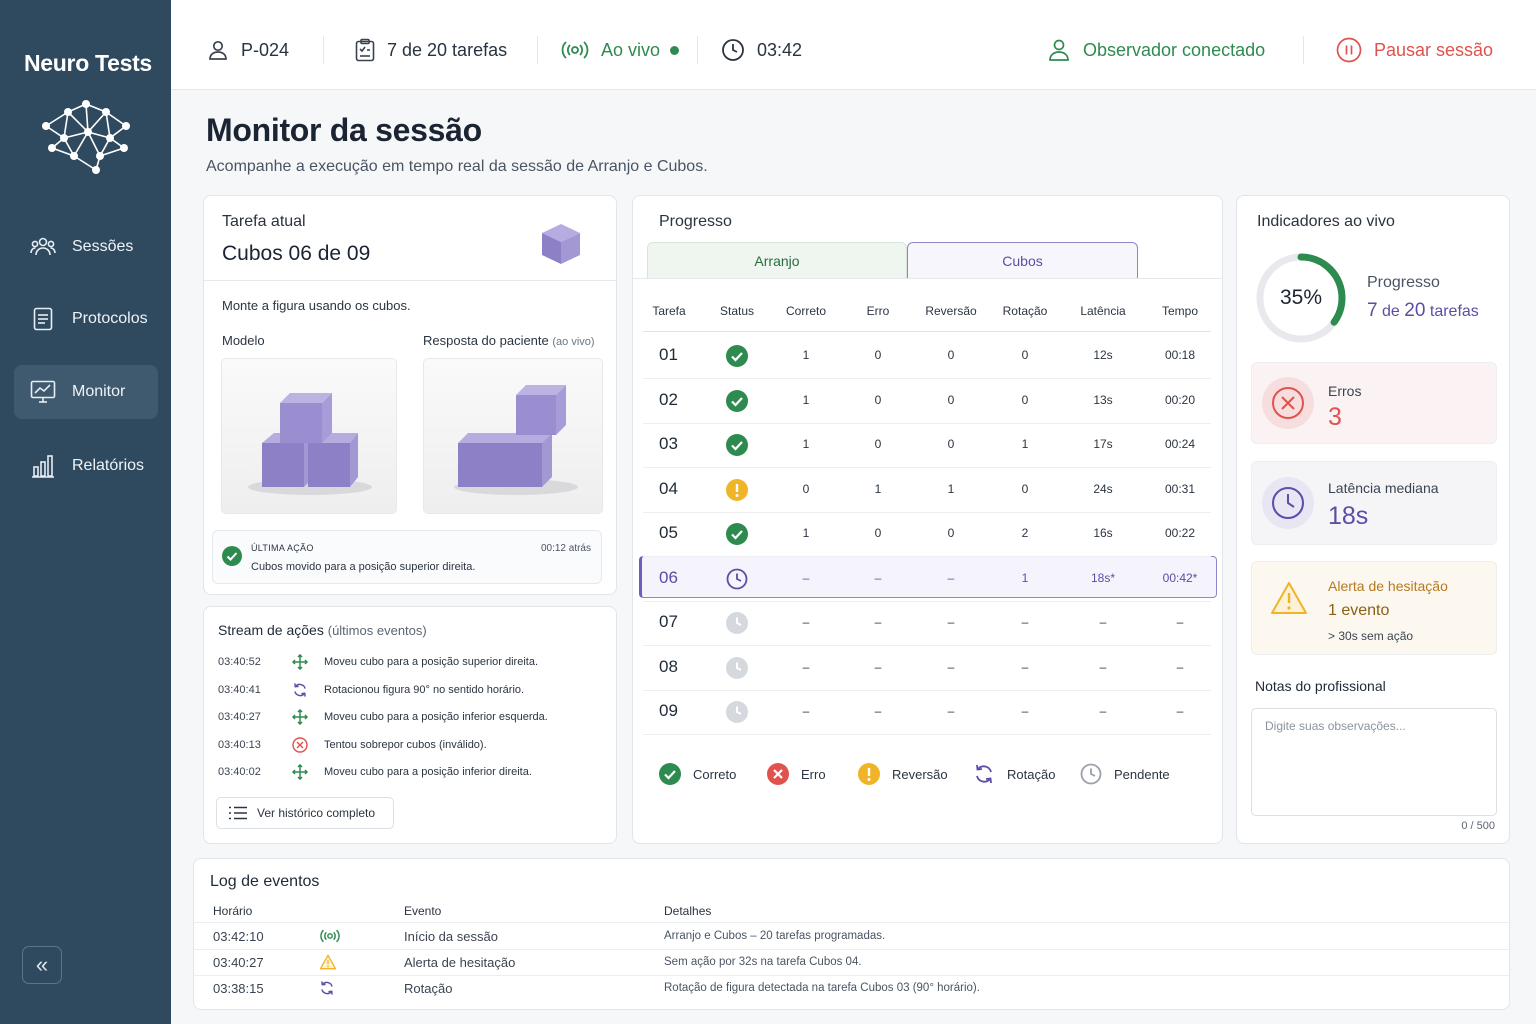  I want to click on live-text: Ao vivo, so click(631, 49).